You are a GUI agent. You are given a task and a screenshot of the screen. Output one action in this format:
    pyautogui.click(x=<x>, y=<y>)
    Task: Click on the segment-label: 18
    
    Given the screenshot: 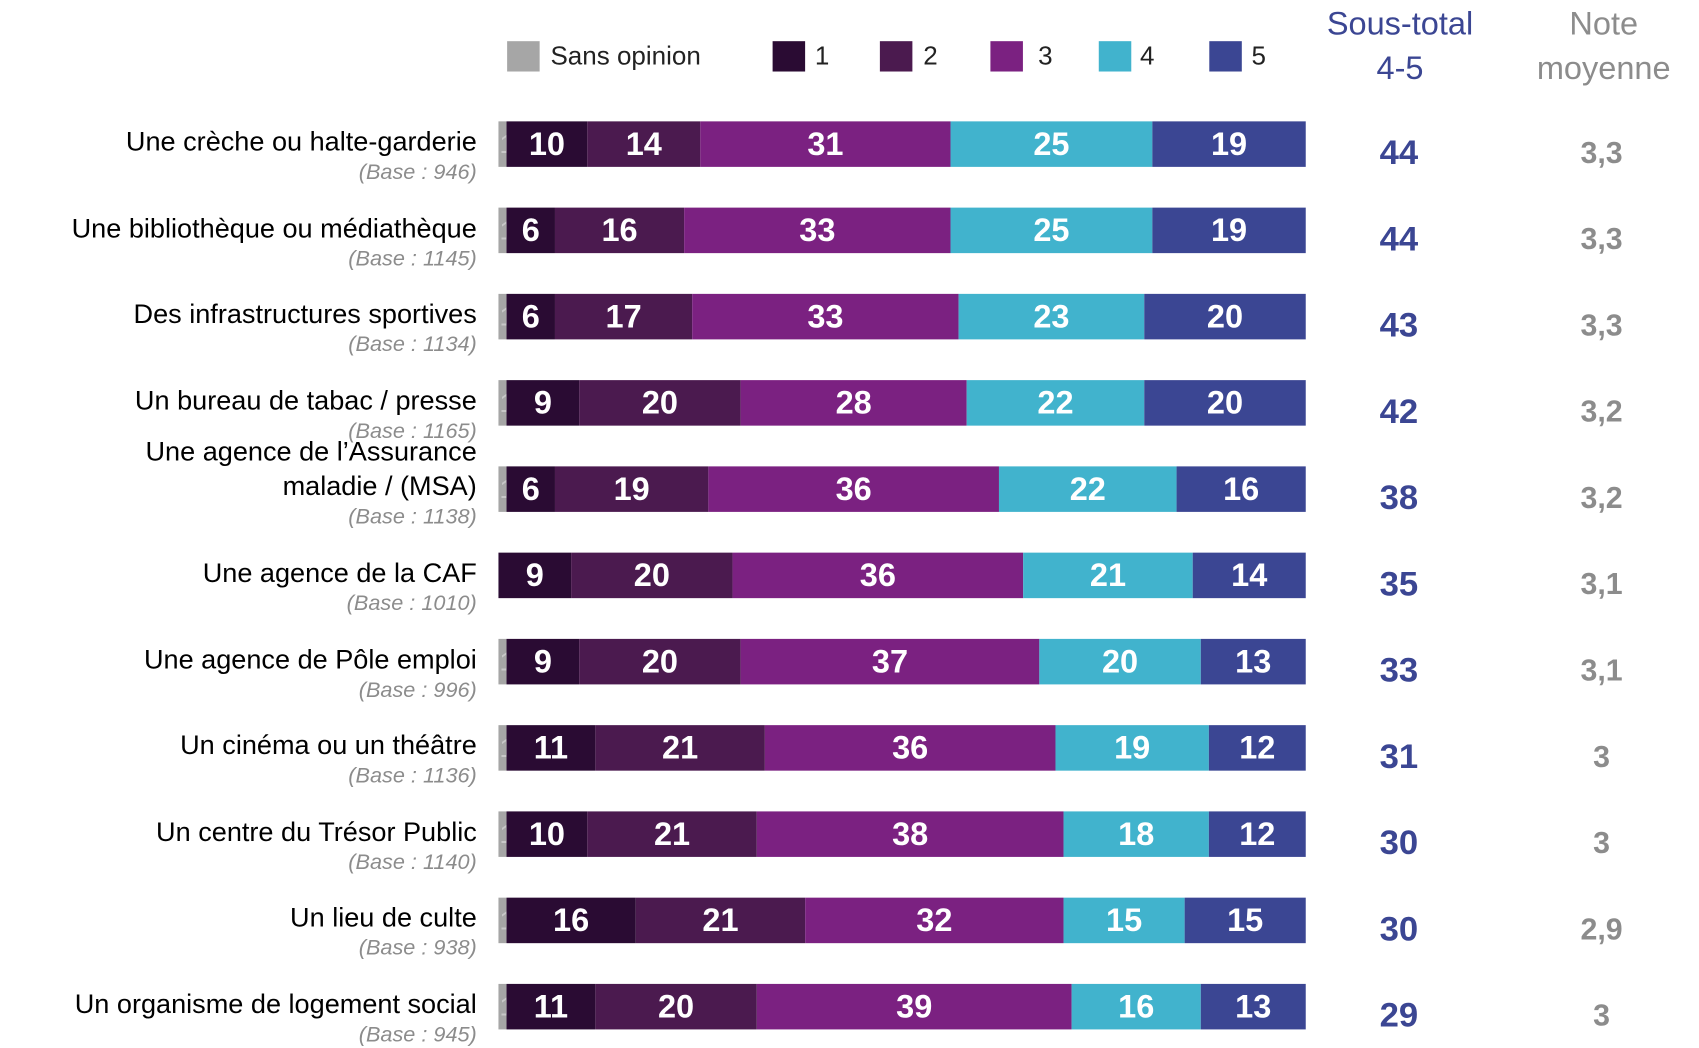 What is the action you would take?
    pyautogui.click(x=1136, y=834)
    